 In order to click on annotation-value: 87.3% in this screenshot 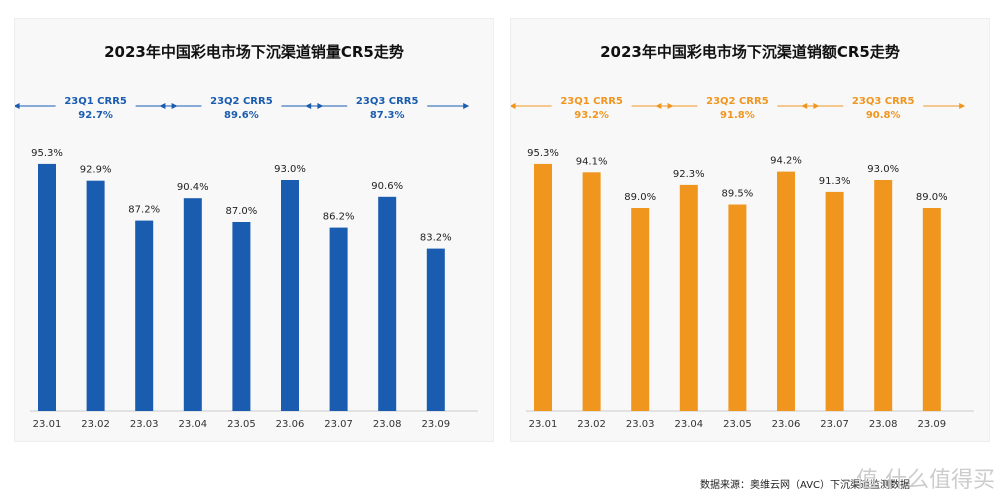, I will do `click(387, 115)`.